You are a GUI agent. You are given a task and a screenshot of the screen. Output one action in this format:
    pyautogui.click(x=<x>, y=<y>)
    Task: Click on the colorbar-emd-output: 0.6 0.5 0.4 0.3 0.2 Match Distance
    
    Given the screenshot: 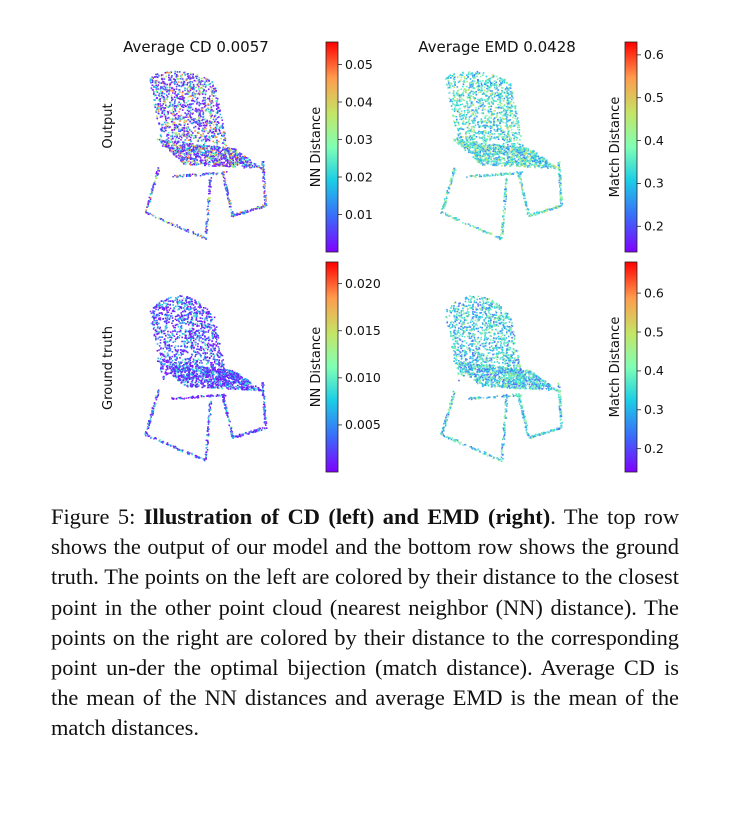 What is the action you would take?
    pyautogui.click(x=636, y=147)
    